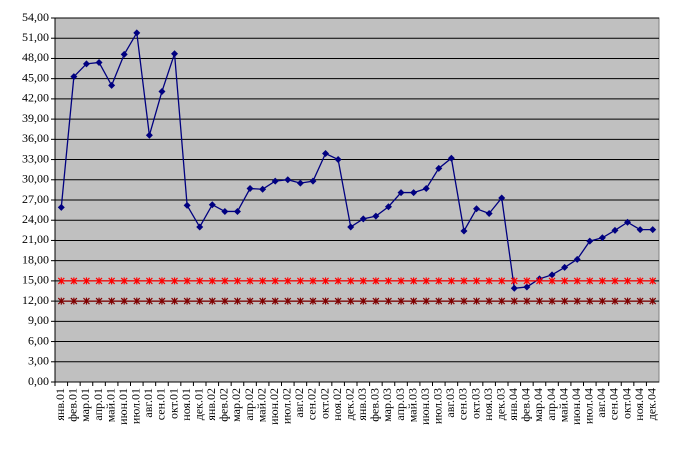 The width and height of the screenshot is (678, 451). Describe the element at coordinates (35, 259) in the screenshot. I see `y-tick-label: 18,00` at that location.